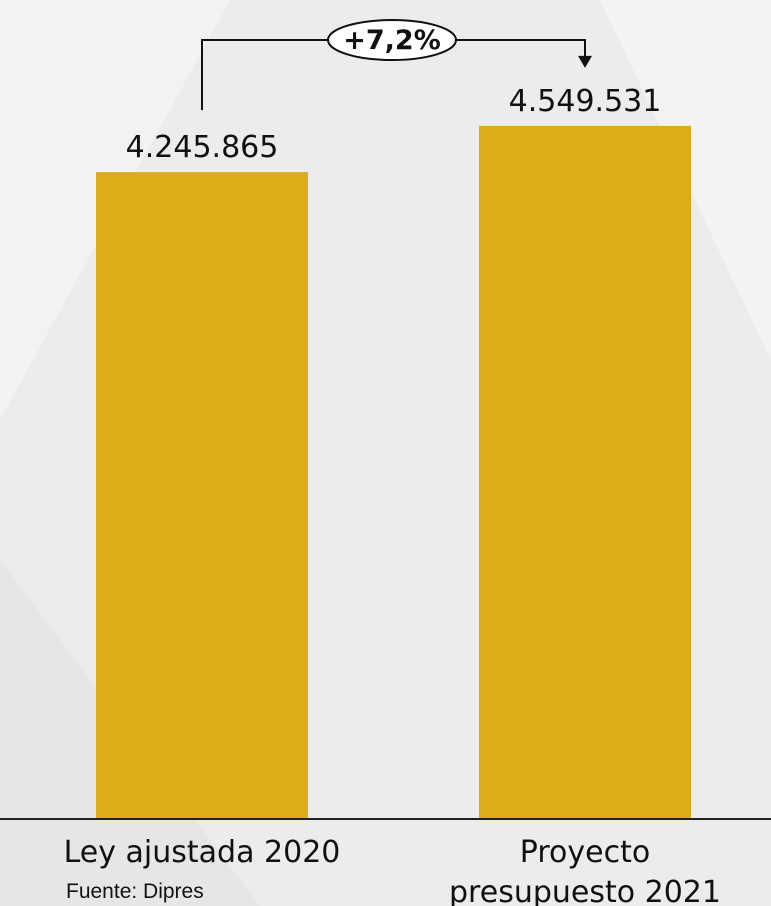 The height and width of the screenshot is (906, 771). Describe the element at coordinates (585, 61) in the screenshot. I see `arrow-down-icon` at that location.